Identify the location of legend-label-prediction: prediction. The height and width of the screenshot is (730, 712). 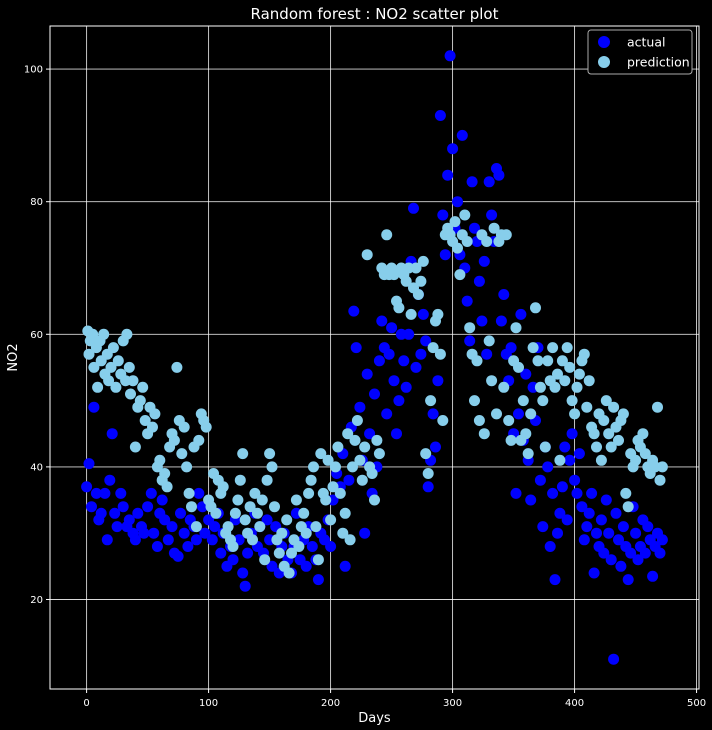
(658, 62).